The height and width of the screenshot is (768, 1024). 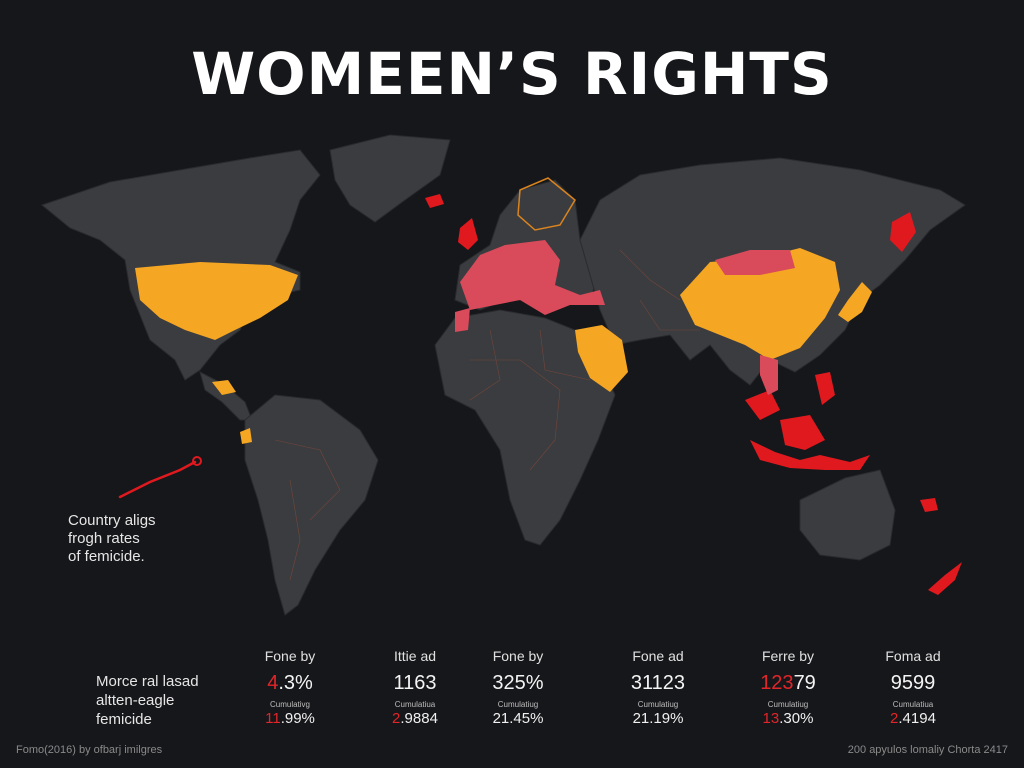 I want to click on pacific-islands-region, so click(x=929, y=505).